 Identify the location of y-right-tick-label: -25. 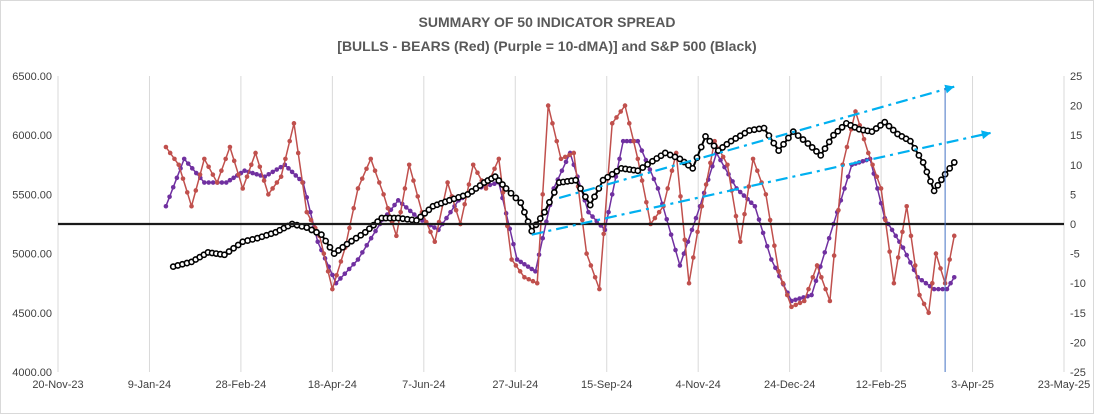
(1078, 373).